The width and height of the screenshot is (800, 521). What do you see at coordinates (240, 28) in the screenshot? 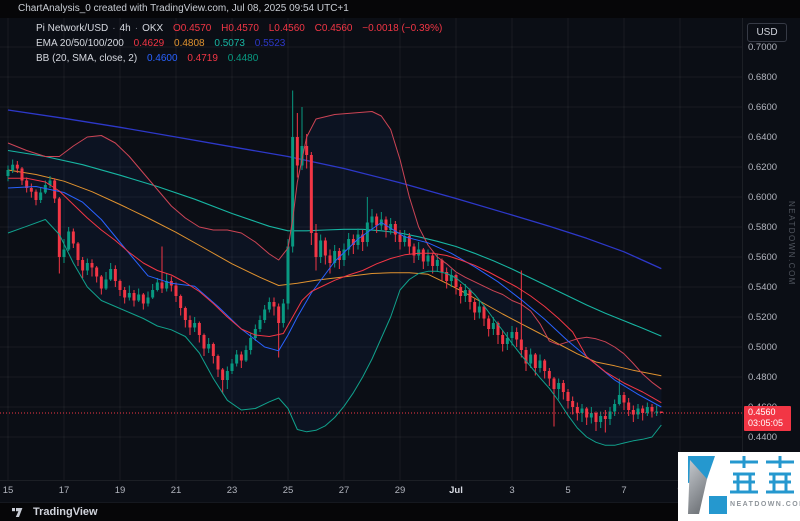
I see `high-value: H0.4570` at bounding box center [240, 28].